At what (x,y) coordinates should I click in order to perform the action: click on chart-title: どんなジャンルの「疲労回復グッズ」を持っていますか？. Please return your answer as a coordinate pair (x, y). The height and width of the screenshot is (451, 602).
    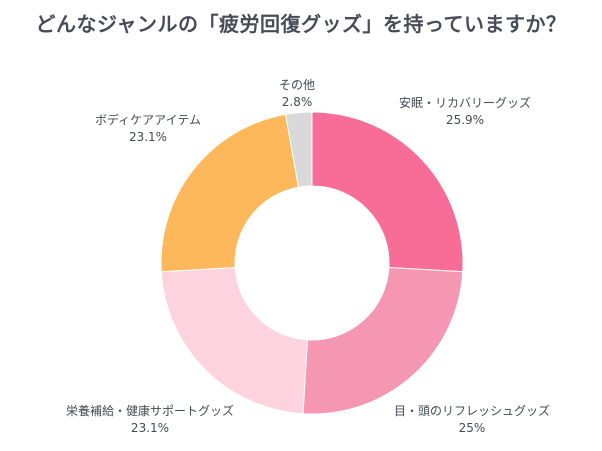
    Looking at the image, I should click on (301, 24).